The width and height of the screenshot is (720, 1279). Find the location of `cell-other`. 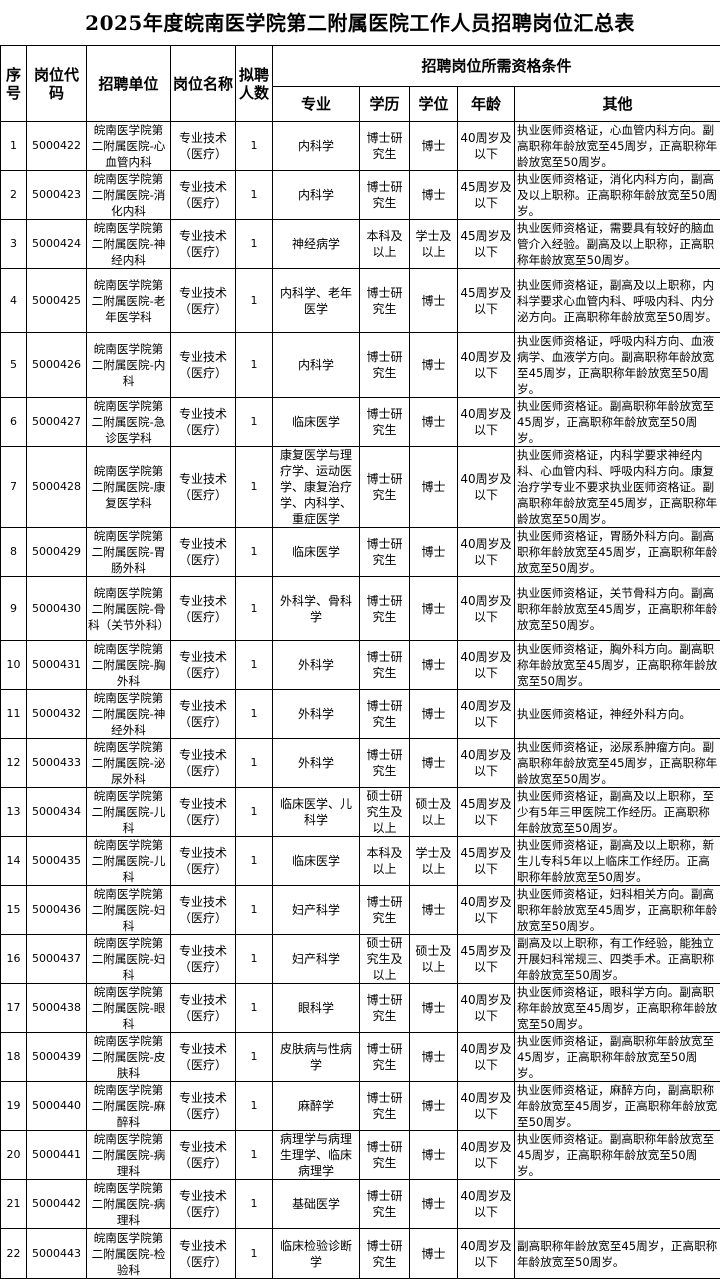

cell-other is located at coordinates (617, 1204).